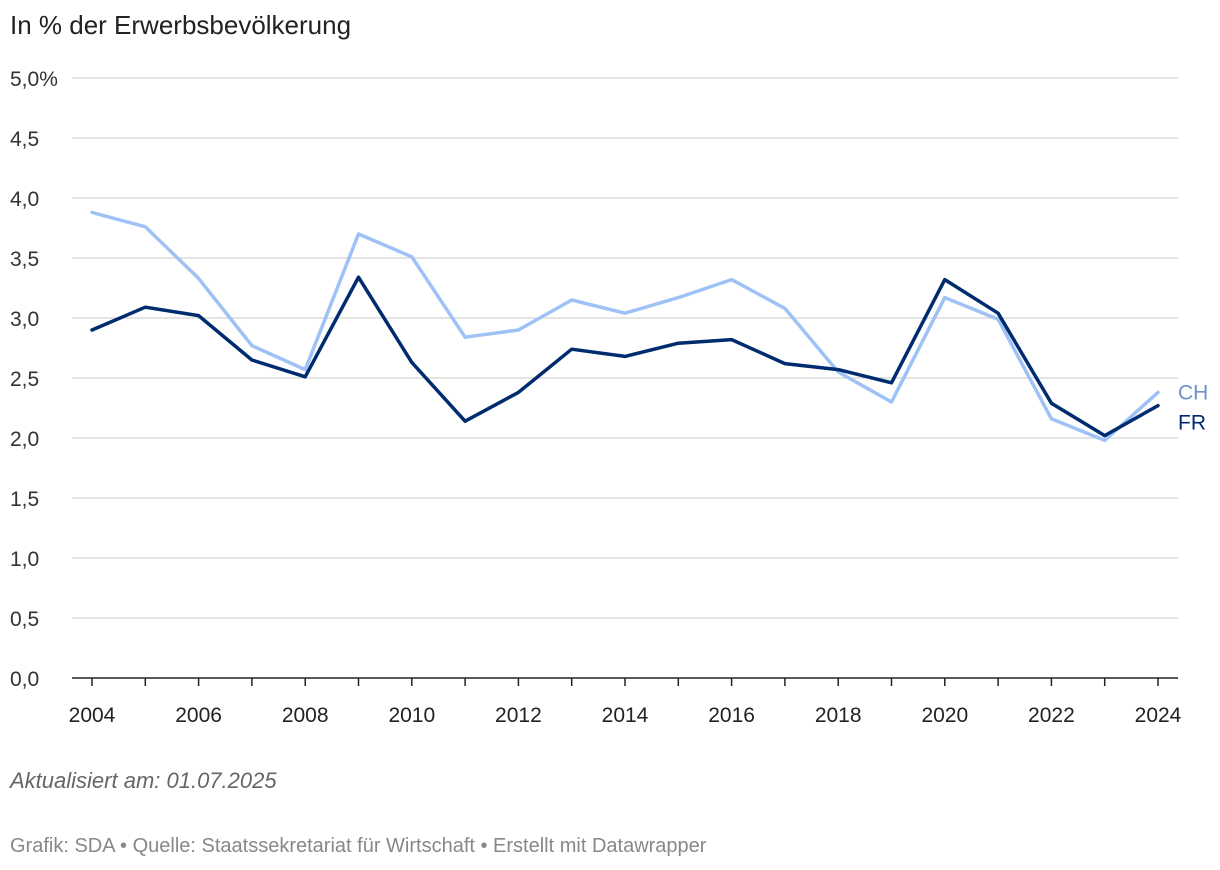 Image resolution: width=1220 pixels, height=870 pixels. I want to click on y-tick-label: 1,0, so click(24, 559).